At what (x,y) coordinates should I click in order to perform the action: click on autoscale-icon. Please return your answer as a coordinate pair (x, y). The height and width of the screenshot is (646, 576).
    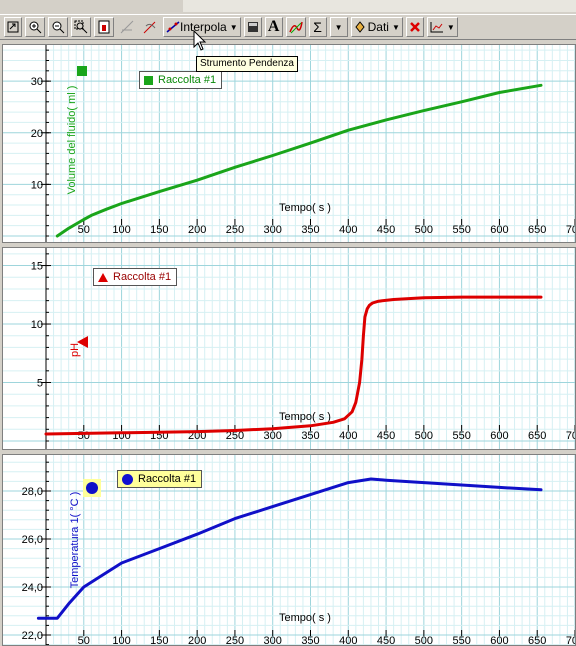
    Looking at the image, I should click on (13, 27).